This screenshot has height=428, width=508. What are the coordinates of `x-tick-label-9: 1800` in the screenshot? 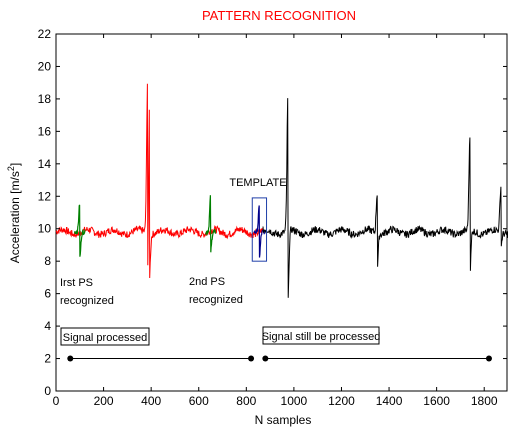 It's located at (484, 401).